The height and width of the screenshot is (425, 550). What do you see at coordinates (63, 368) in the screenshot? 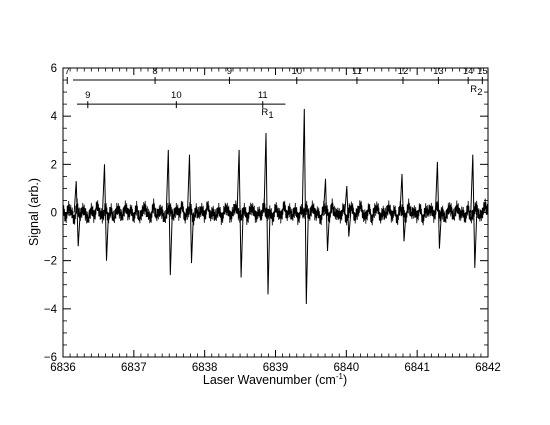
I see `x-tick-label: 6836` at bounding box center [63, 368].